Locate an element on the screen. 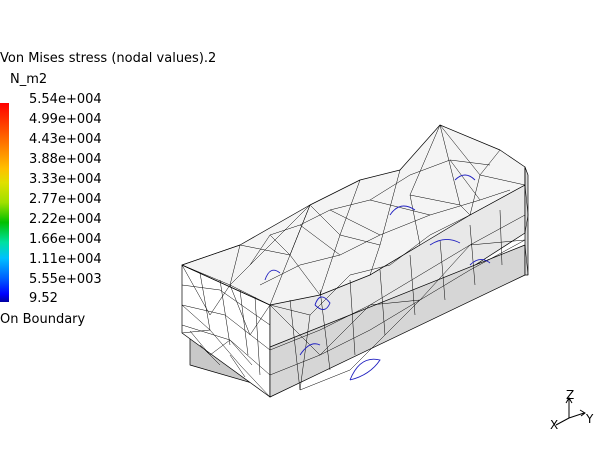 The width and height of the screenshot is (600, 450). legend-tick: 2.22e+004 is located at coordinates (65, 219).